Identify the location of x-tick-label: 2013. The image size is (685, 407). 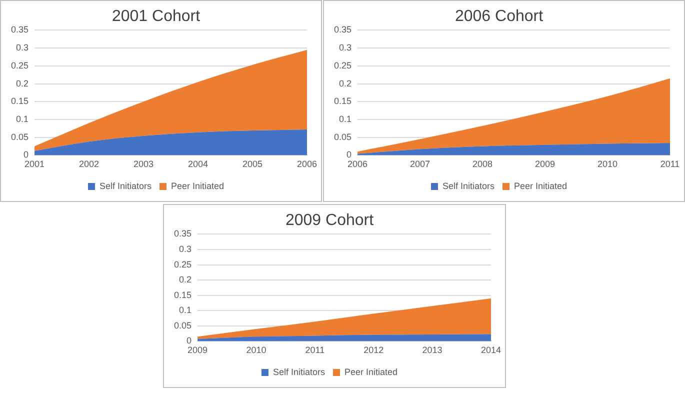
(432, 350).